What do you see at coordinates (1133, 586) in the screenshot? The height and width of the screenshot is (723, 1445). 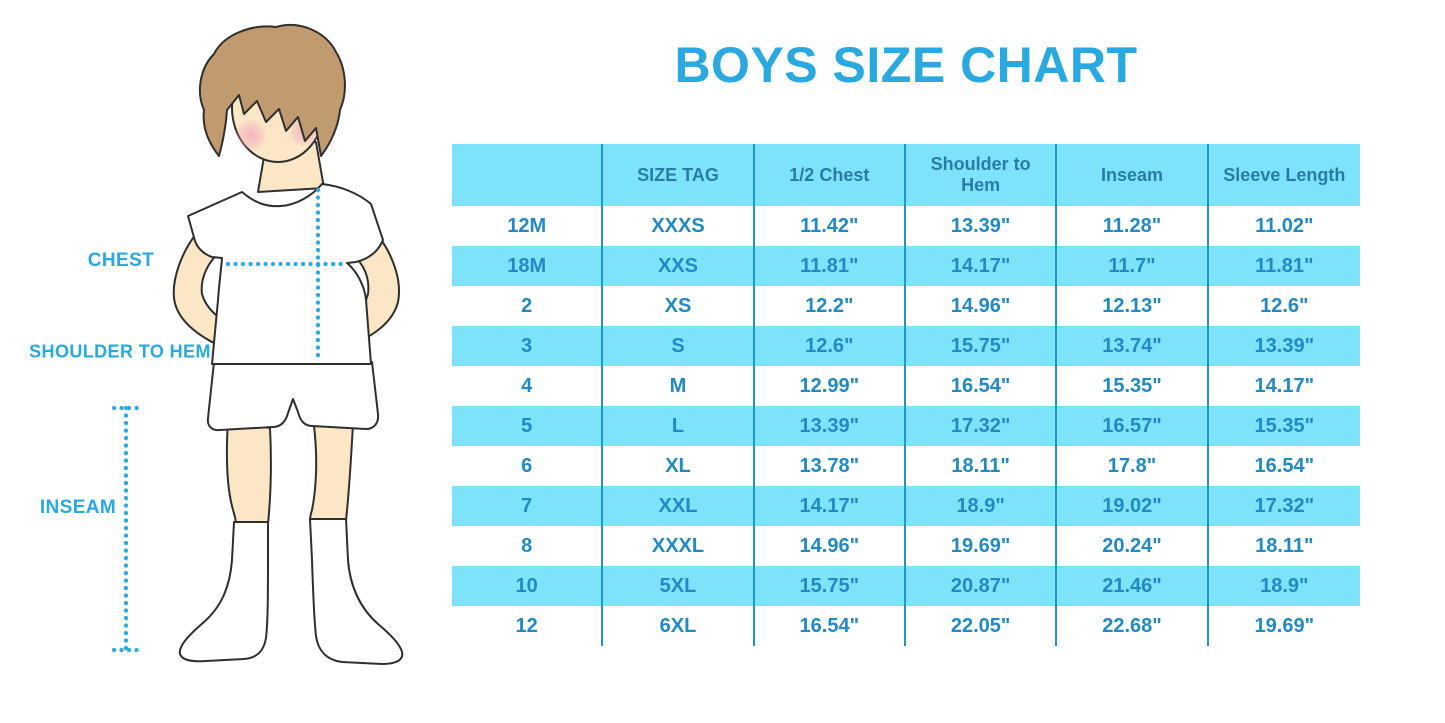 I see `table-cell: 21.46"` at bounding box center [1133, 586].